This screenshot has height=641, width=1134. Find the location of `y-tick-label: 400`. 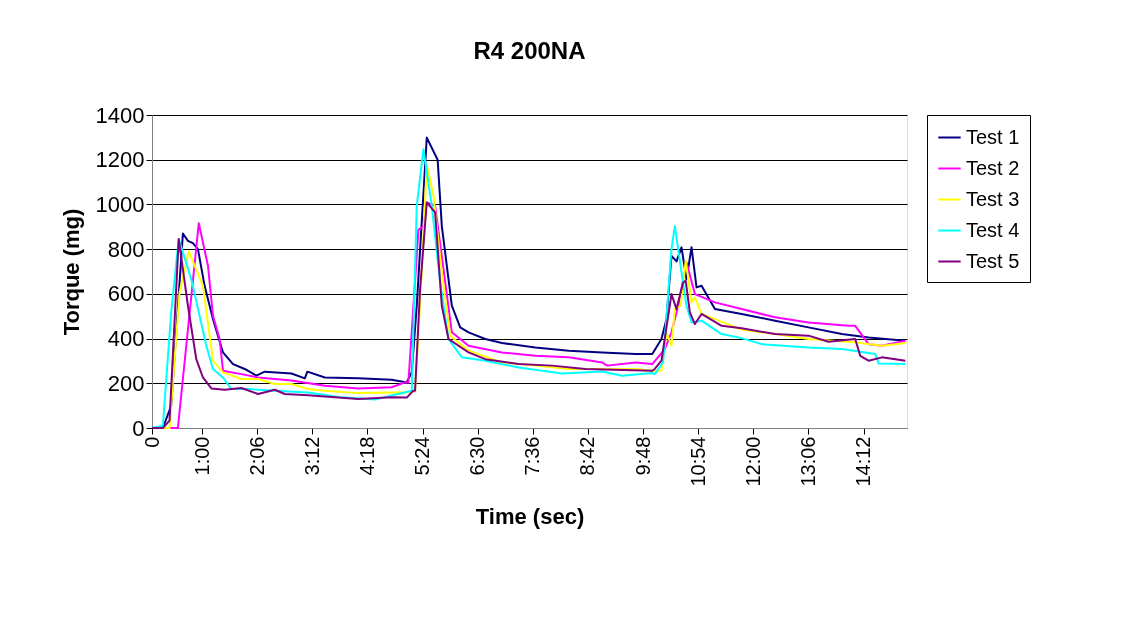

y-tick-label: 400 is located at coordinates (126, 339).